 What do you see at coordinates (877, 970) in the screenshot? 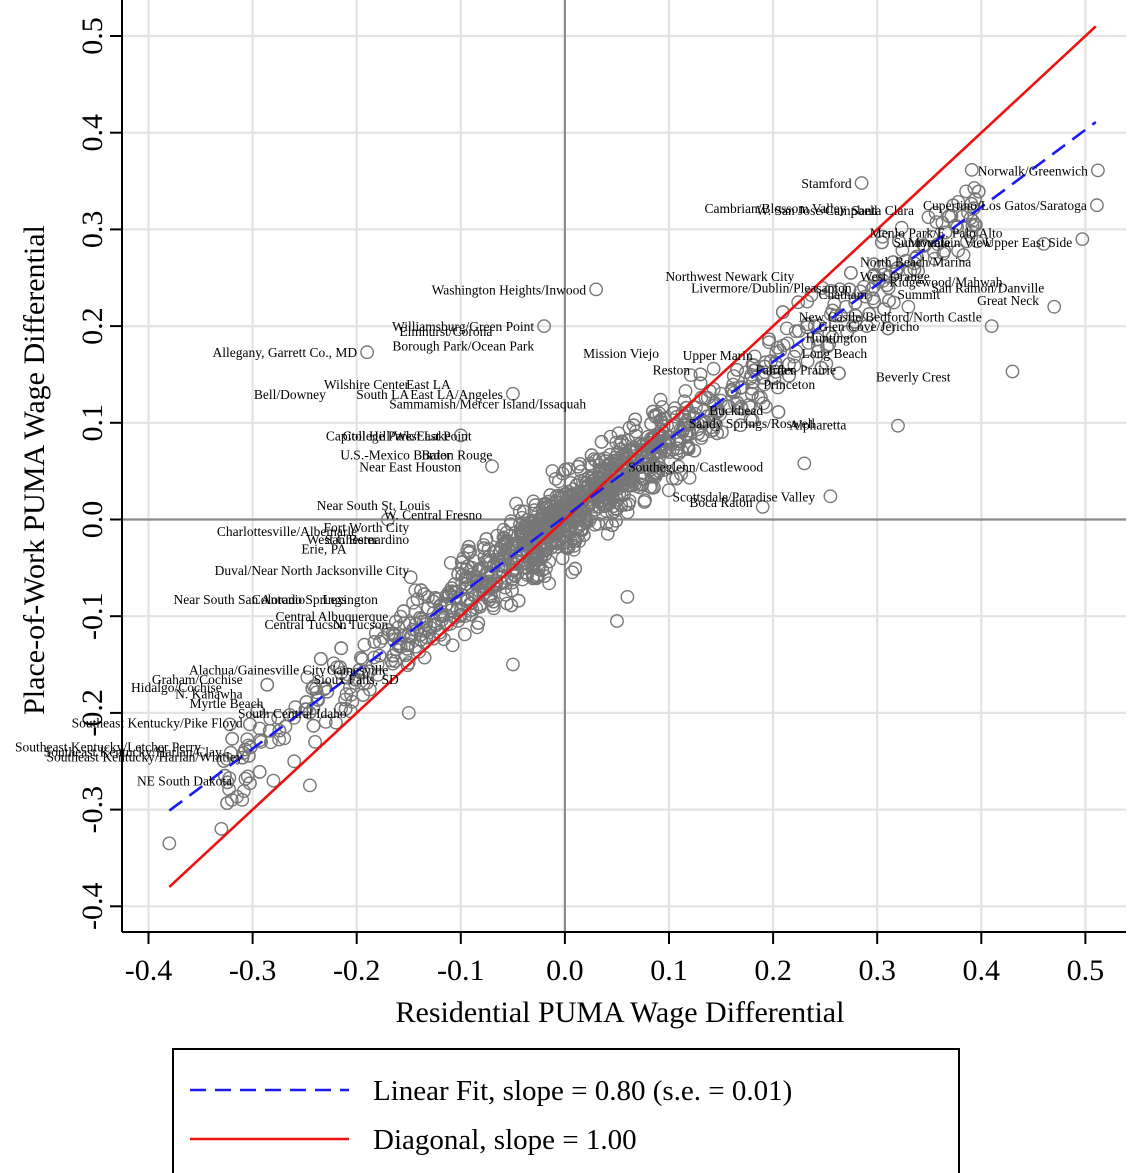
I see `x-tick-label: 0.3` at bounding box center [877, 970].